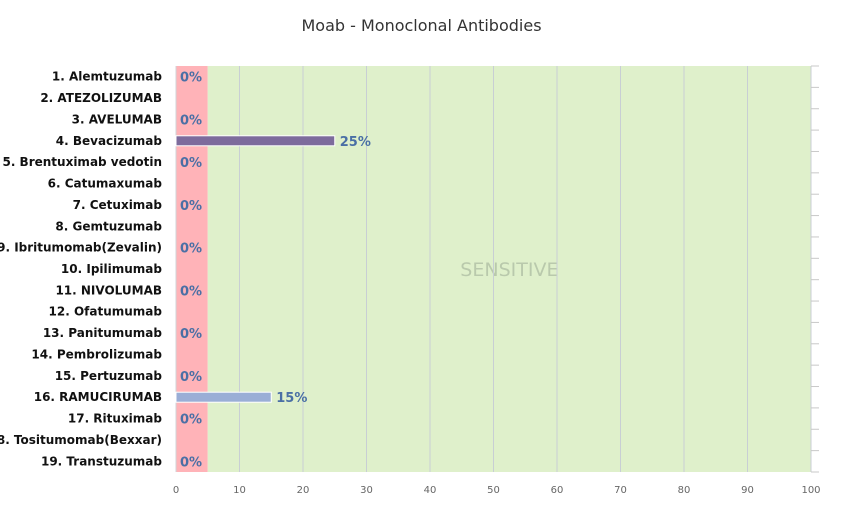  What do you see at coordinates (355, 142) in the screenshot?
I see `data-label-4: 25%` at bounding box center [355, 142].